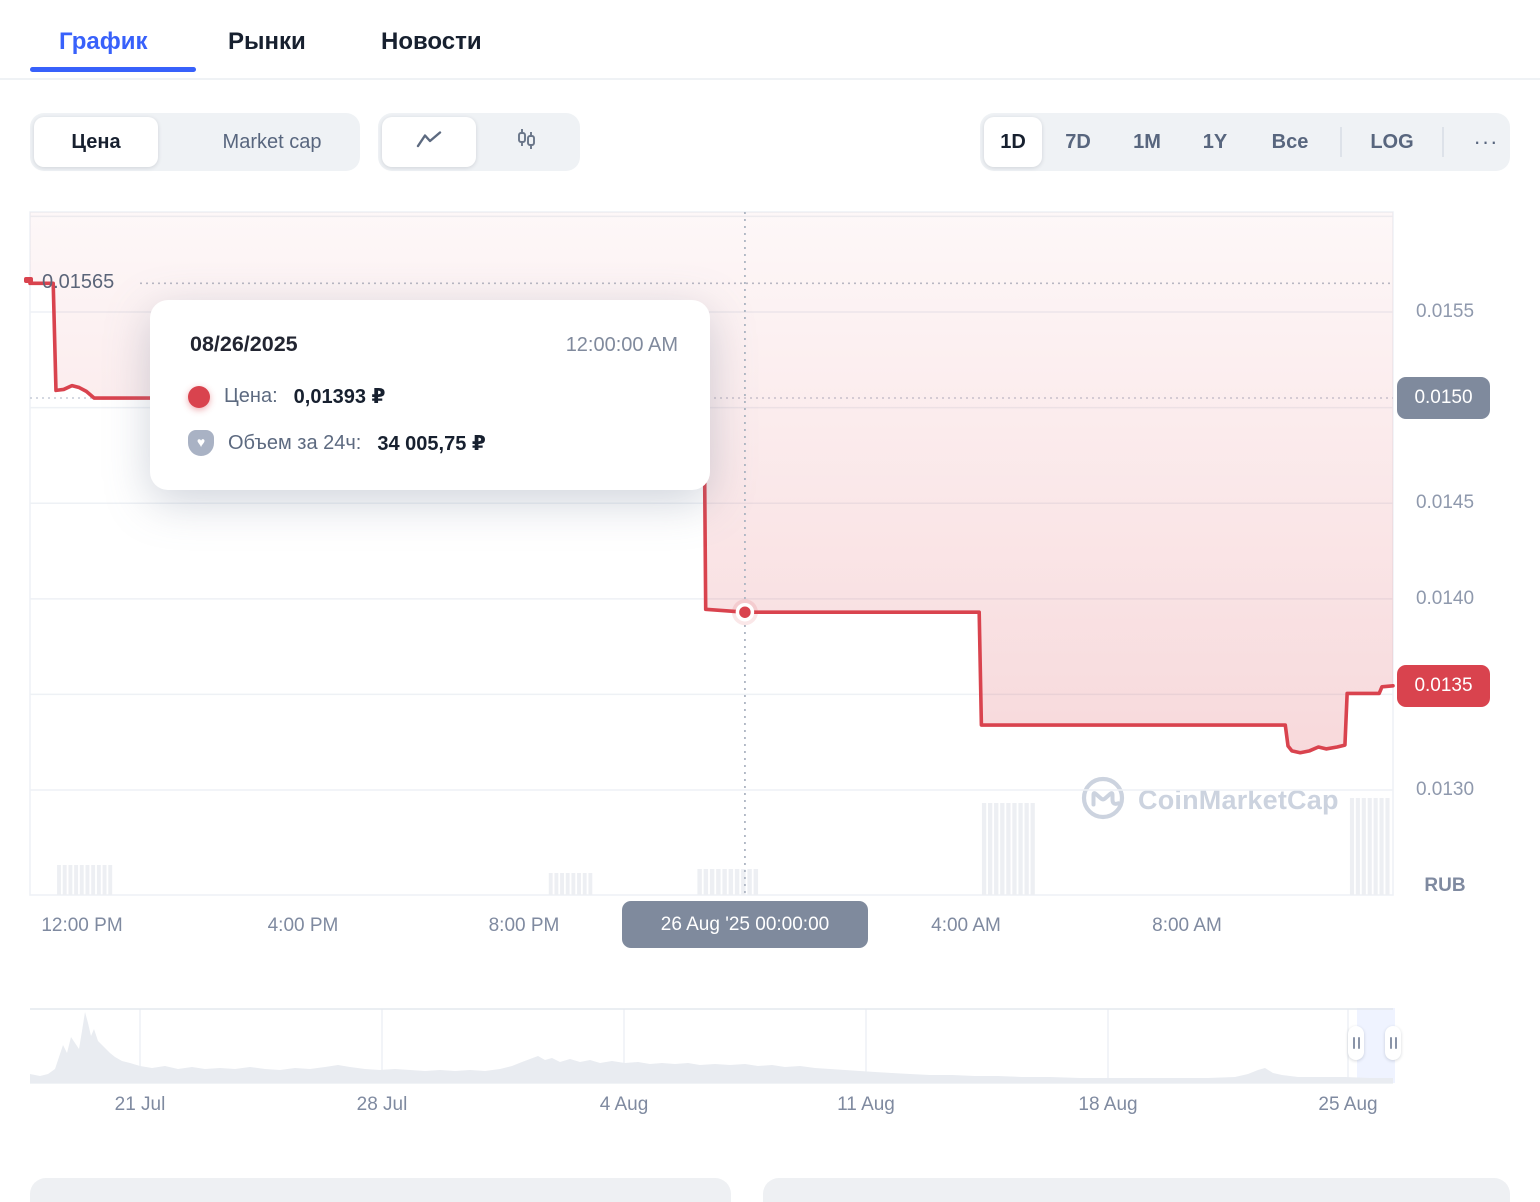  I want to click on range-7d-button: 7D, so click(1078, 142).